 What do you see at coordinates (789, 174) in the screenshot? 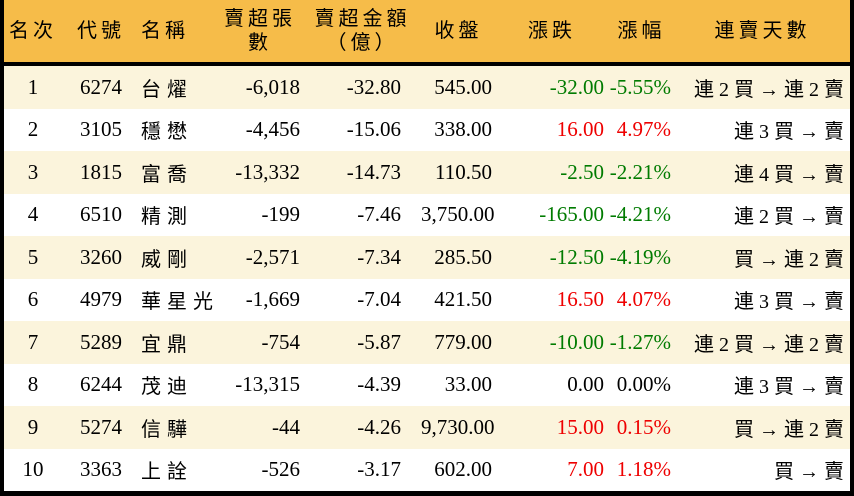
I see `cell-streak: 連 4 買 → 賣` at bounding box center [789, 174].